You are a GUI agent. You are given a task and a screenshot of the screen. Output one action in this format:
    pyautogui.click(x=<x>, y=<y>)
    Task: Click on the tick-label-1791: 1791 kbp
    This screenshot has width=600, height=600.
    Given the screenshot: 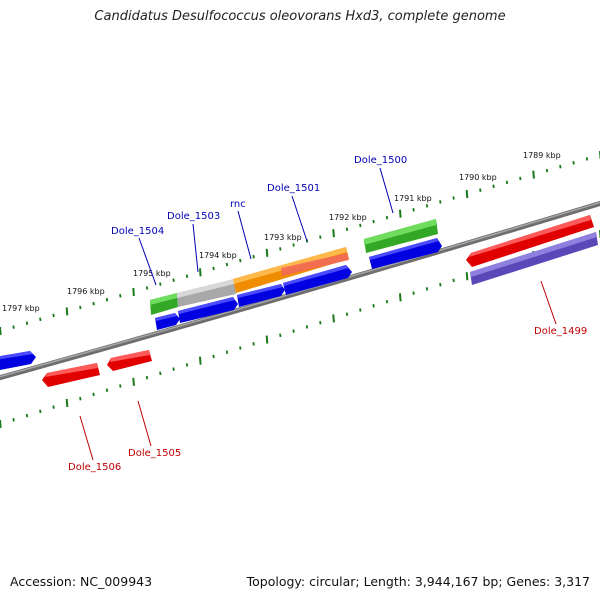 What is the action you would take?
    pyautogui.click(x=413, y=198)
    